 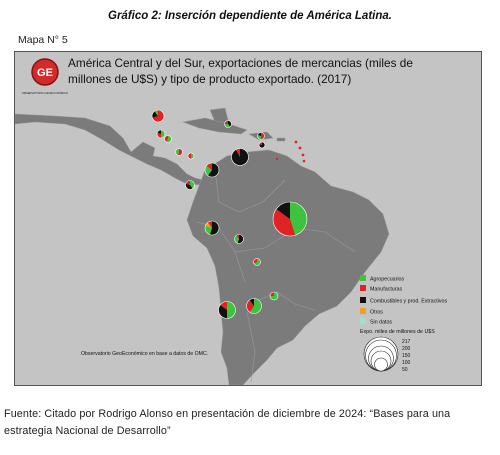 I want to click on map-number-label: Mapa N° 5, so click(x=43, y=40).